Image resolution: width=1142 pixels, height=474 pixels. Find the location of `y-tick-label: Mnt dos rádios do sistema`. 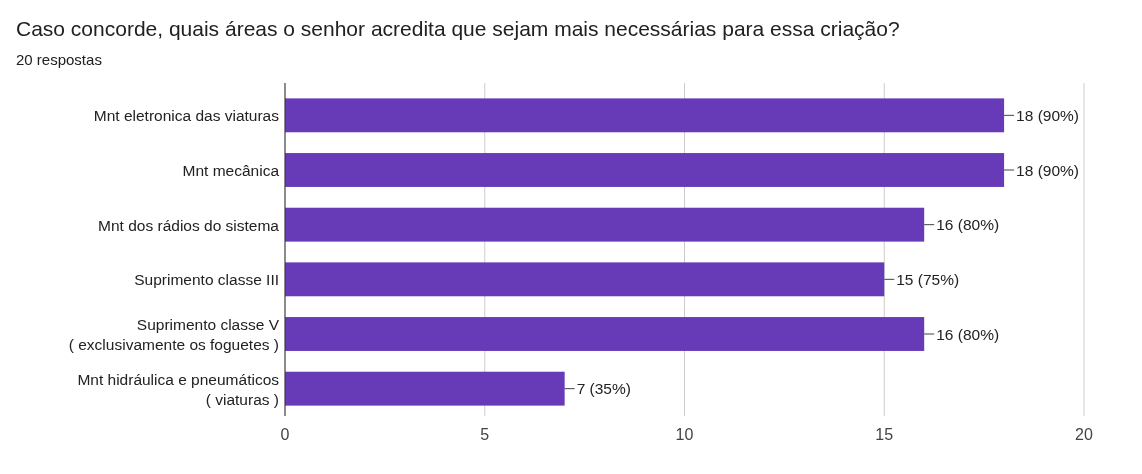

y-tick-label: Mnt dos rádios do sistema is located at coordinates (189, 225).